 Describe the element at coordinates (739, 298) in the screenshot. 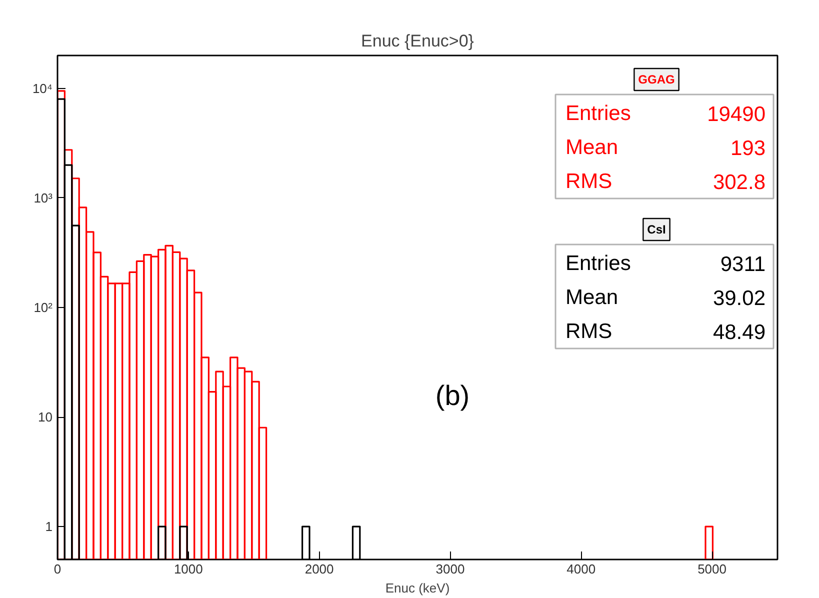

I see `annotation: 39.02` at that location.